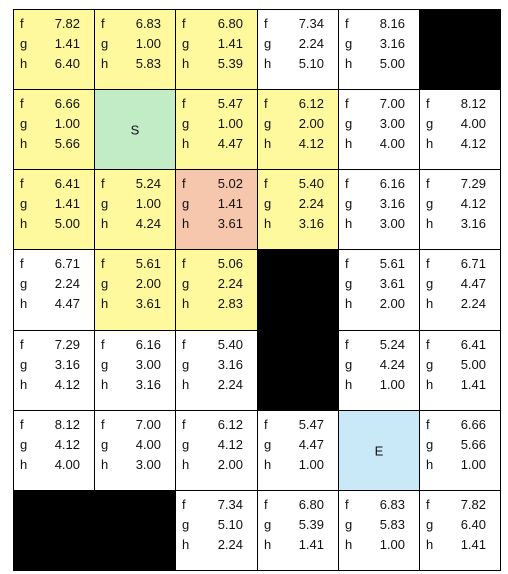  Describe the element at coordinates (392, 364) in the screenshot. I see `g-value: 4.24` at that location.